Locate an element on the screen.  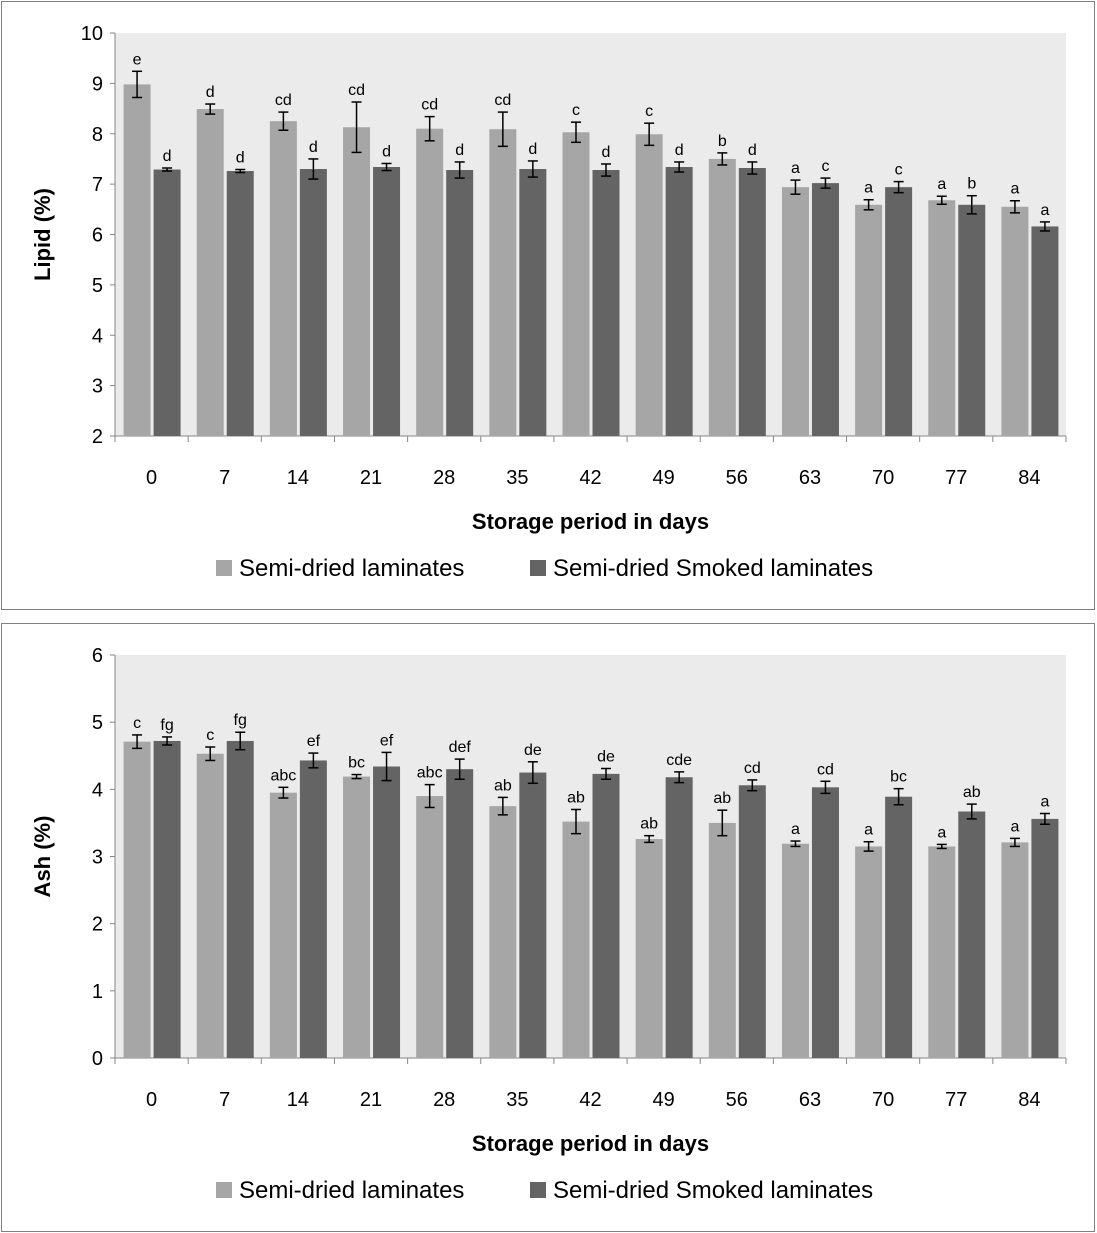
ash-x-tick-label: 0 is located at coordinates (151, 1100).